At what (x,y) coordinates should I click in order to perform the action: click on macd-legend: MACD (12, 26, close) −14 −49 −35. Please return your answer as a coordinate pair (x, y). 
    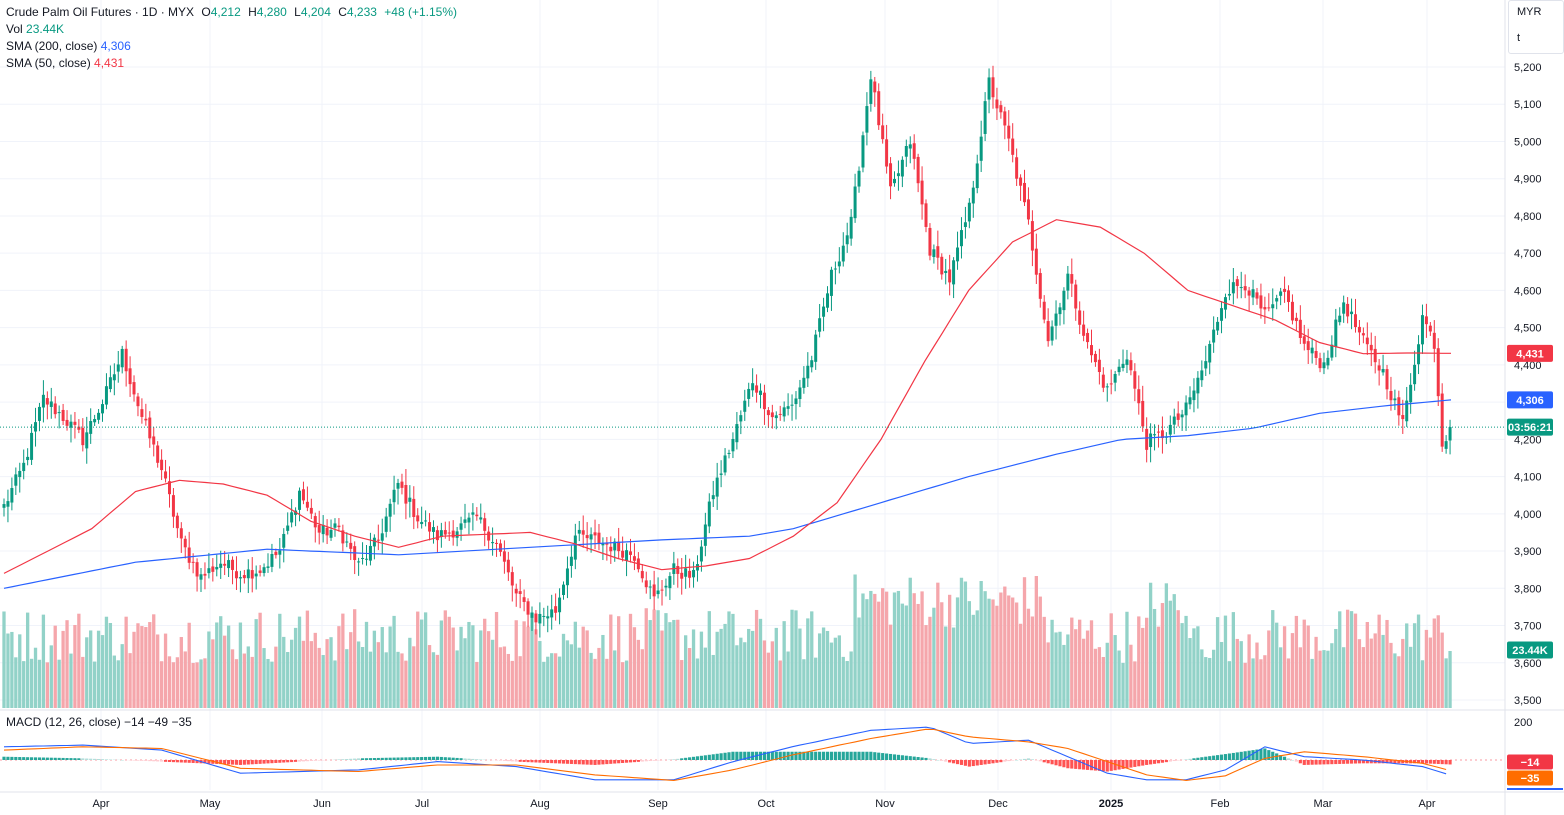
    Looking at the image, I should click on (99, 722).